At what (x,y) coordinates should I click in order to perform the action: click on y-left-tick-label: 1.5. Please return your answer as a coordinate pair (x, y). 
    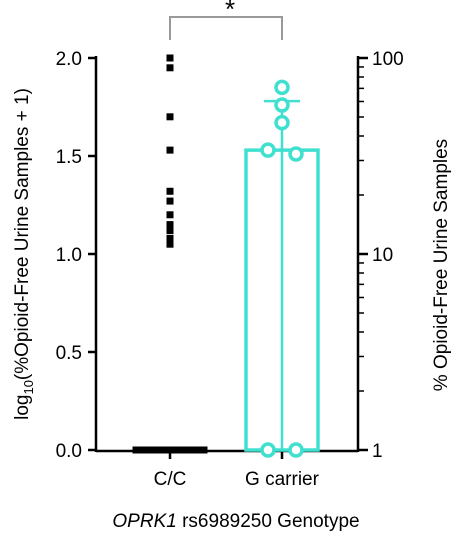
    Looking at the image, I should click on (69, 157).